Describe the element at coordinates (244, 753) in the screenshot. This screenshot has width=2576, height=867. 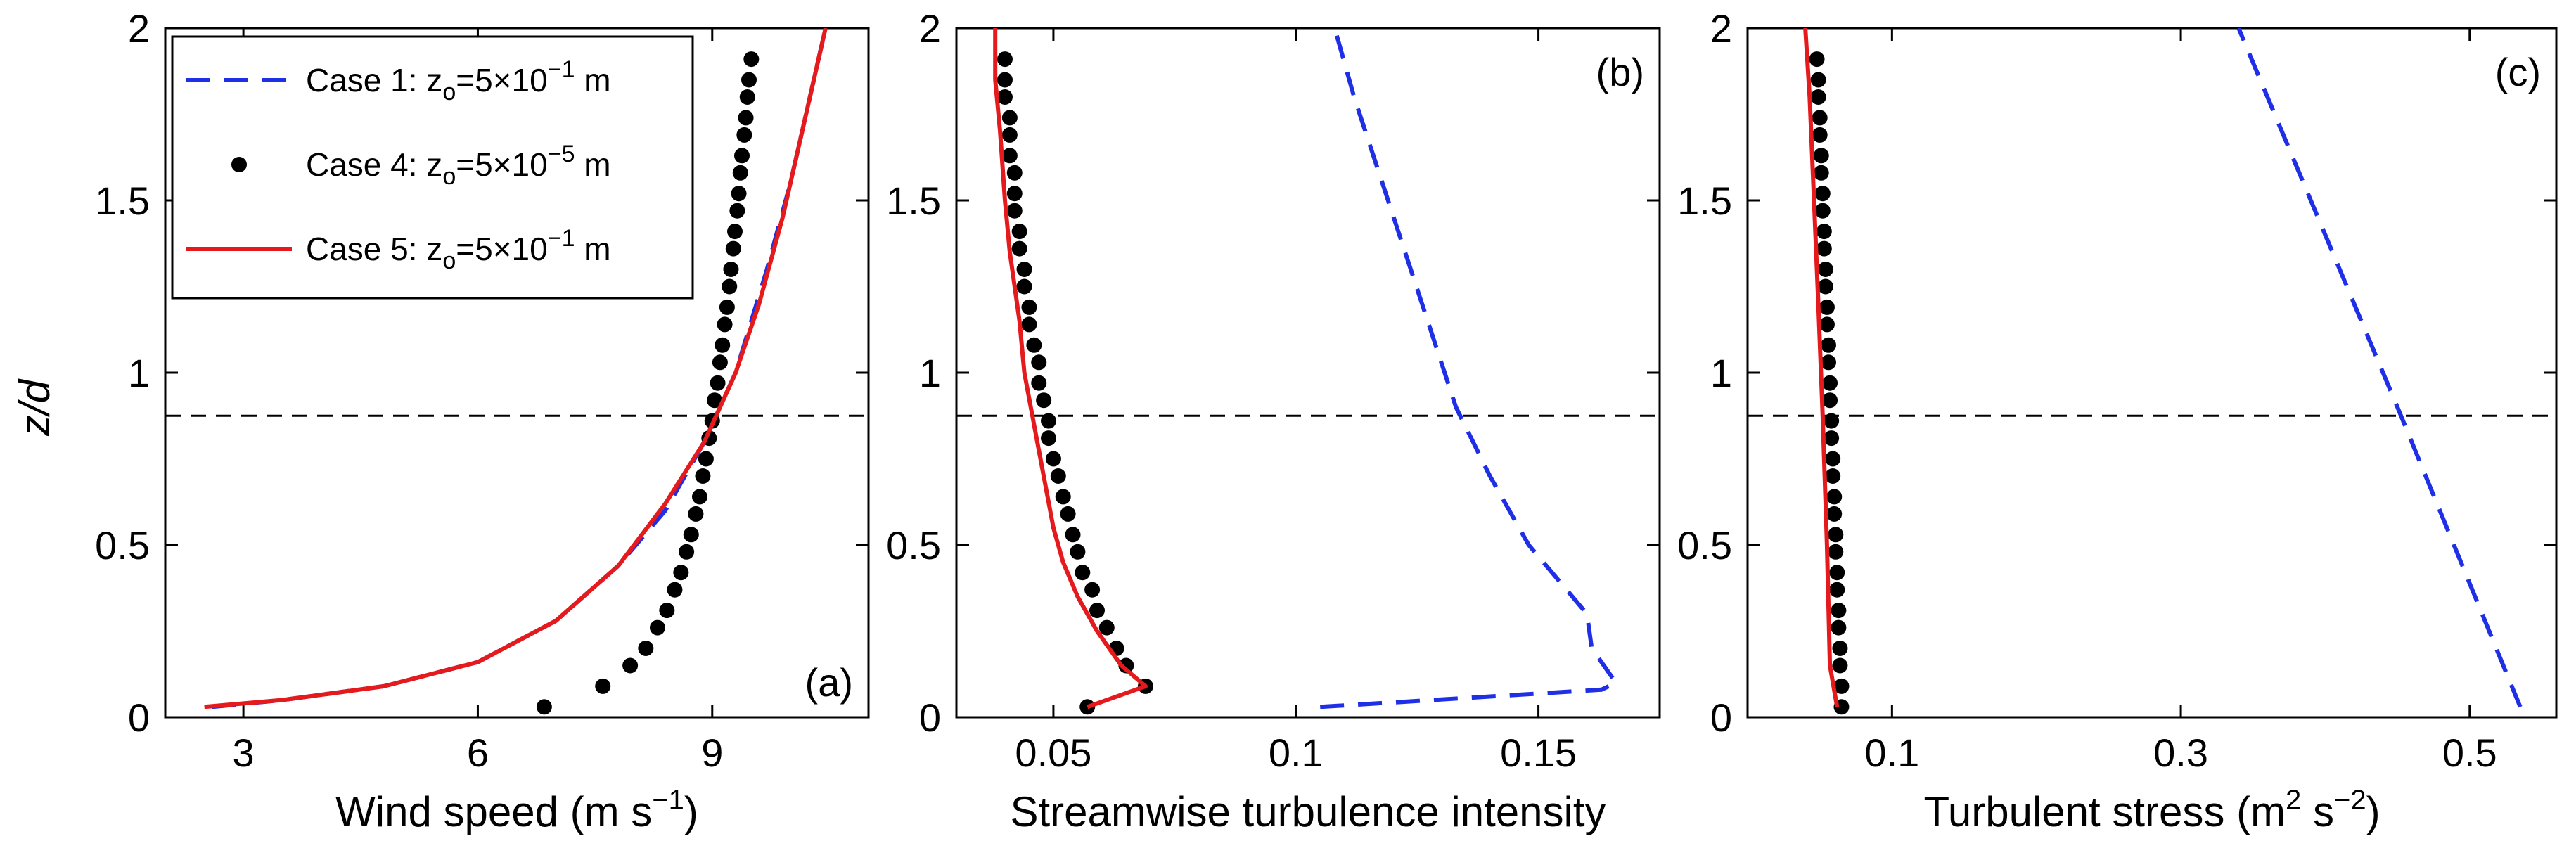
I see `x-tick-label: 3` at that location.